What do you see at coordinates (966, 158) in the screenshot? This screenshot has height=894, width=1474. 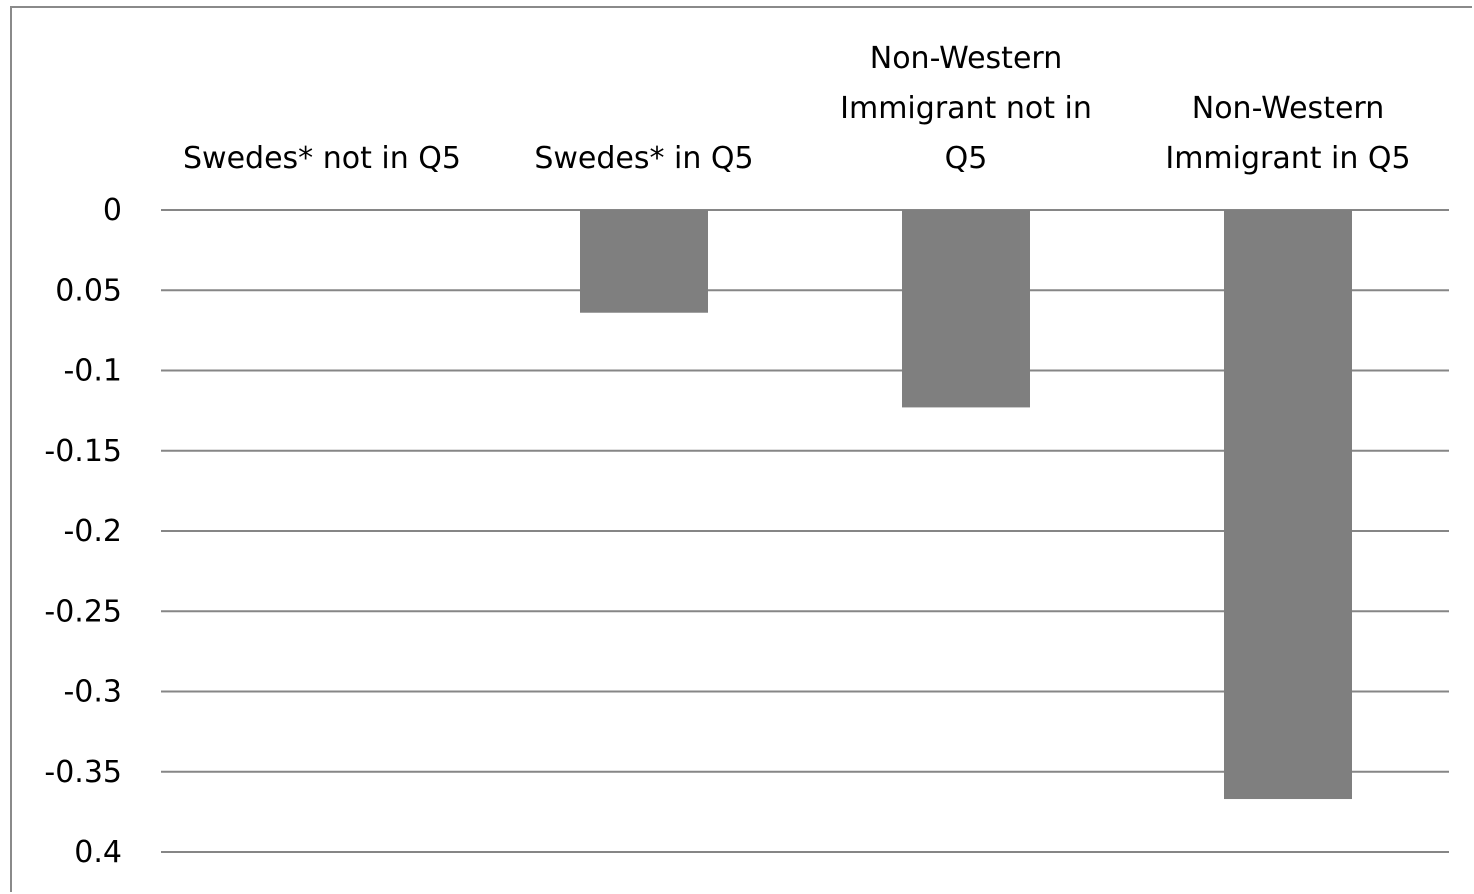 I see `category-label-line: Q5` at bounding box center [966, 158].